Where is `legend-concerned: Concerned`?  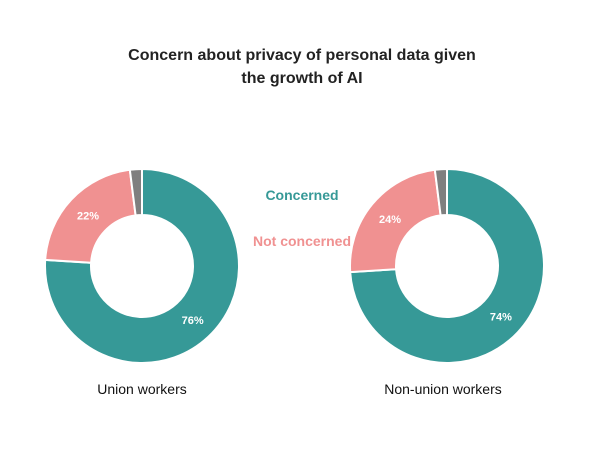
legend-concerned: Concerned is located at coordinates (302, 195).